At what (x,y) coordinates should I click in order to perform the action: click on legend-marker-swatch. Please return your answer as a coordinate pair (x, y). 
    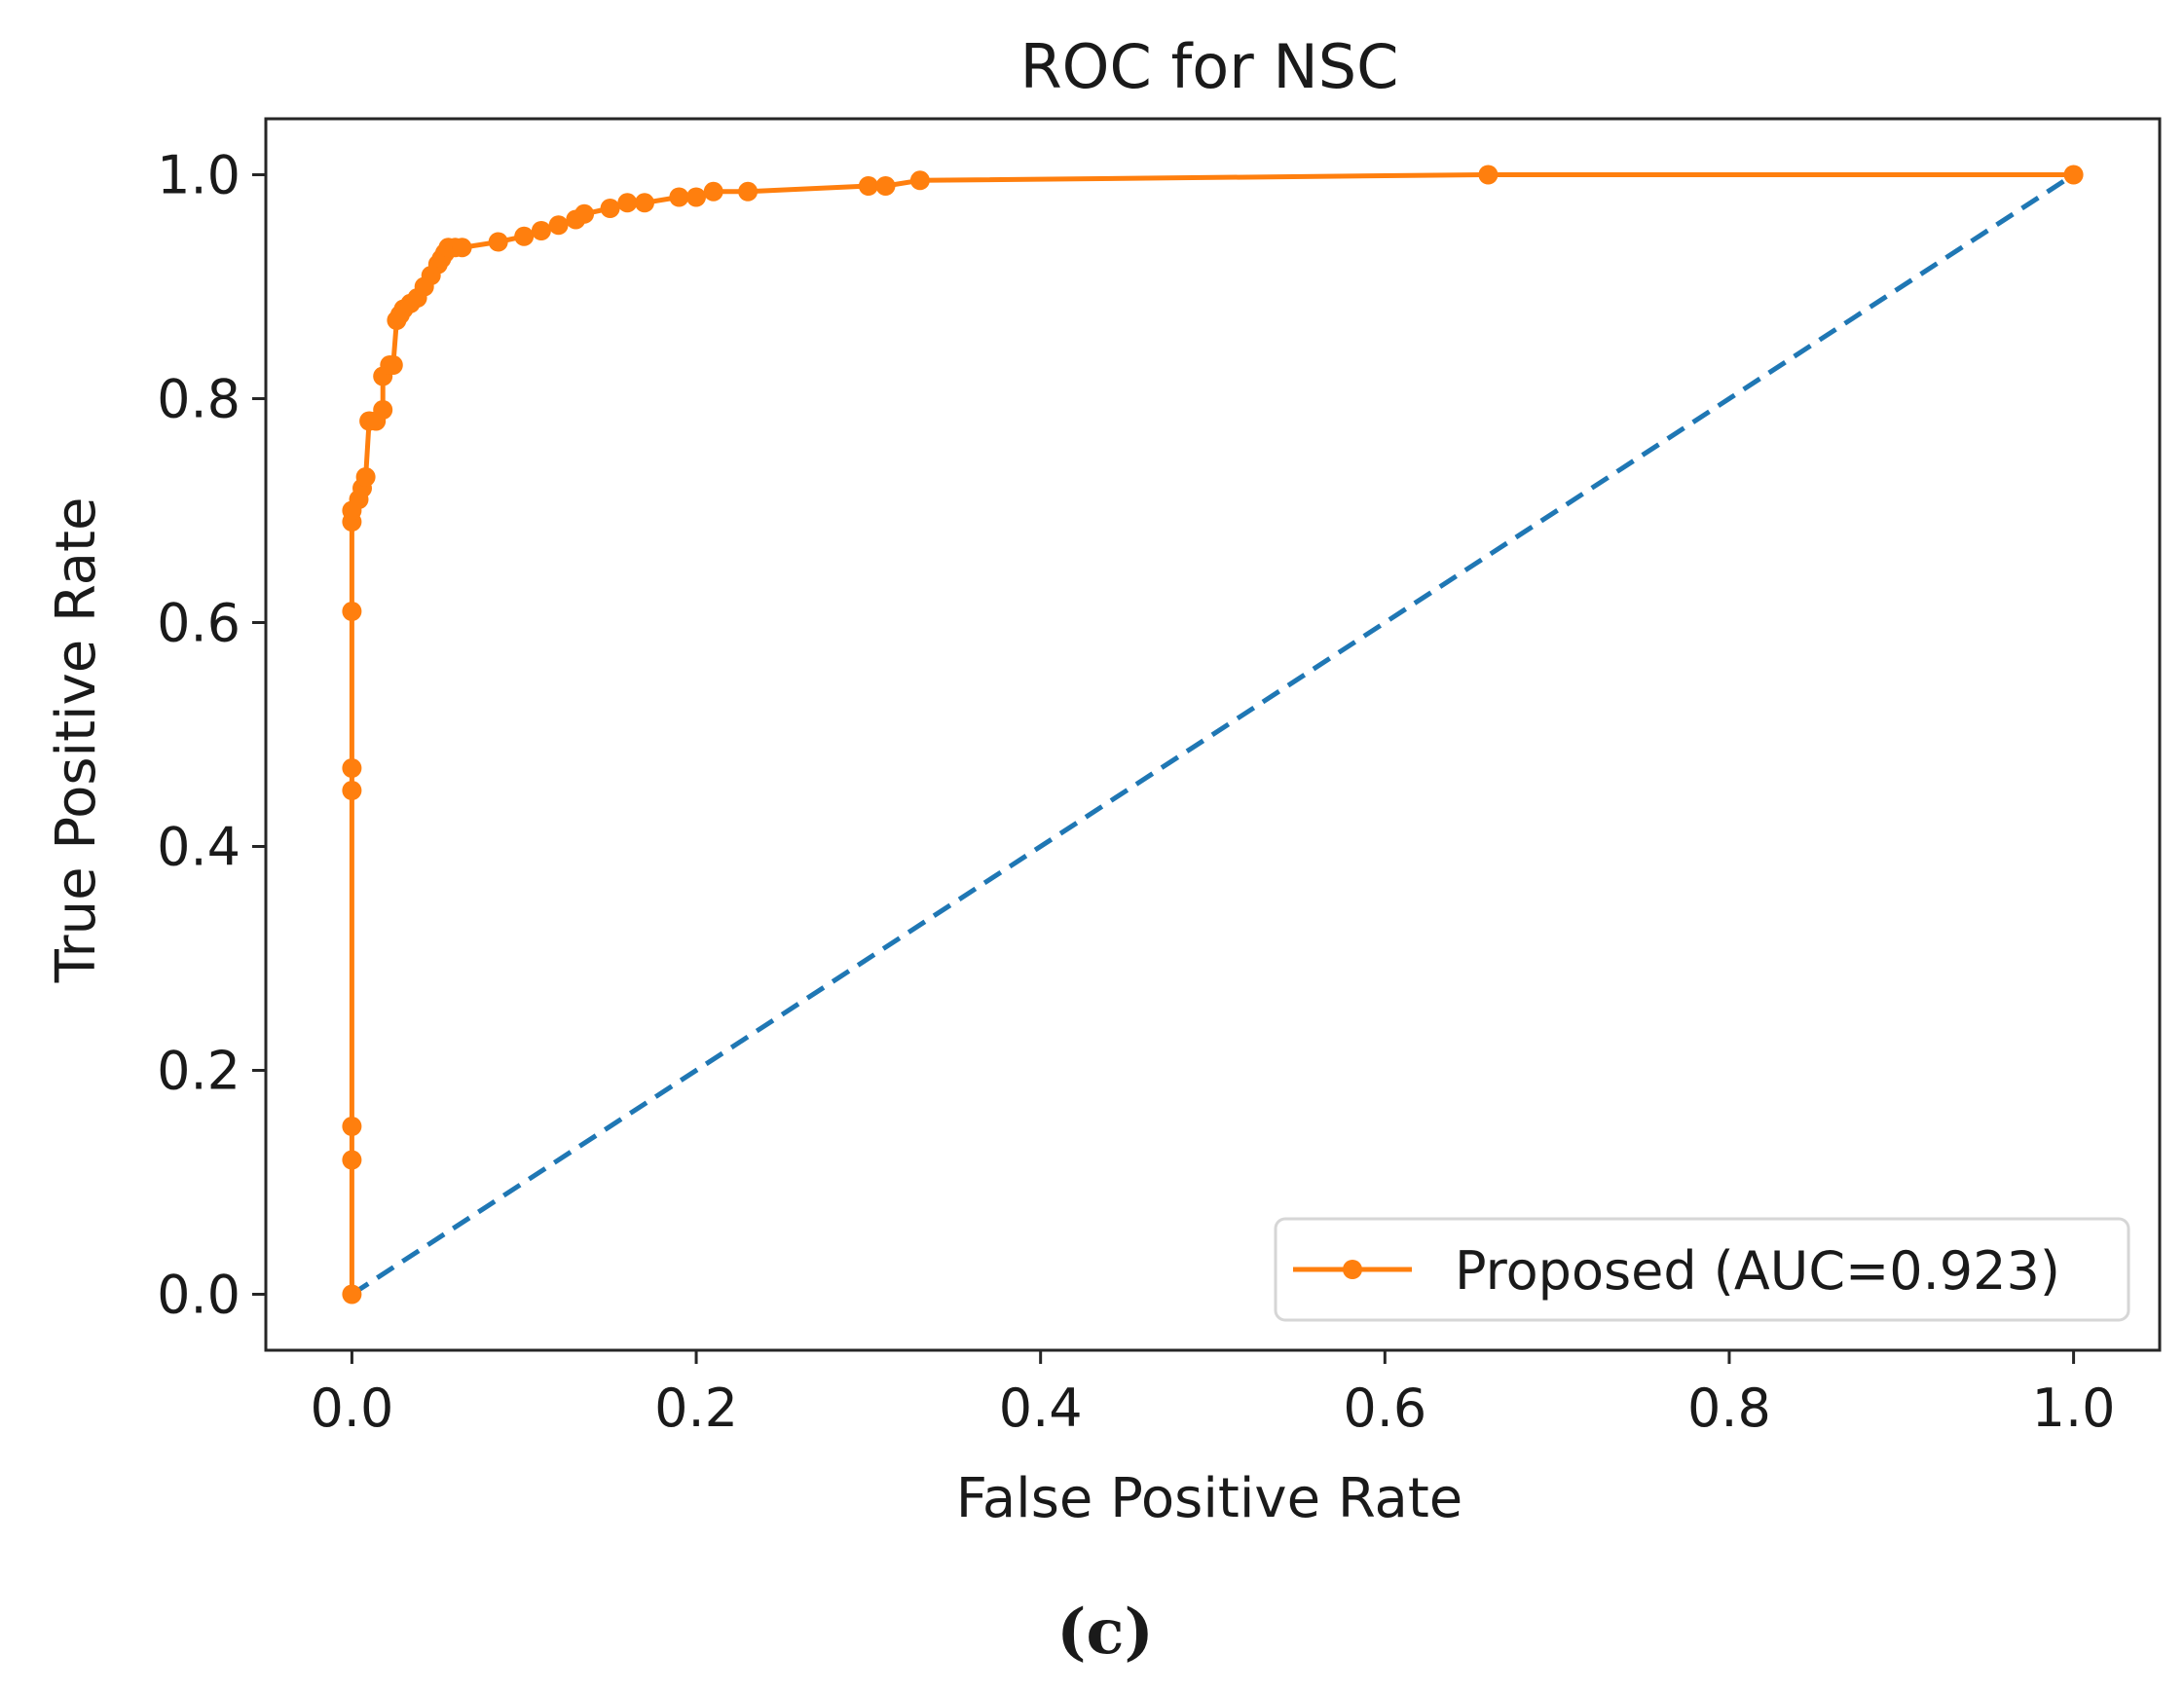
    Looking at the image, I should click on (1352, 1269).